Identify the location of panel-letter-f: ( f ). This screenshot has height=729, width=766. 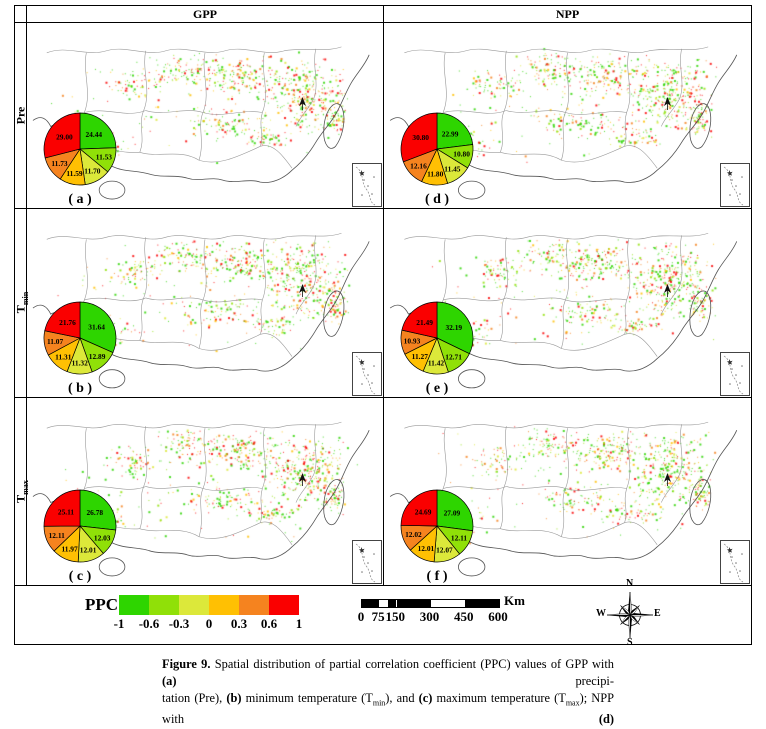
(437, 576).